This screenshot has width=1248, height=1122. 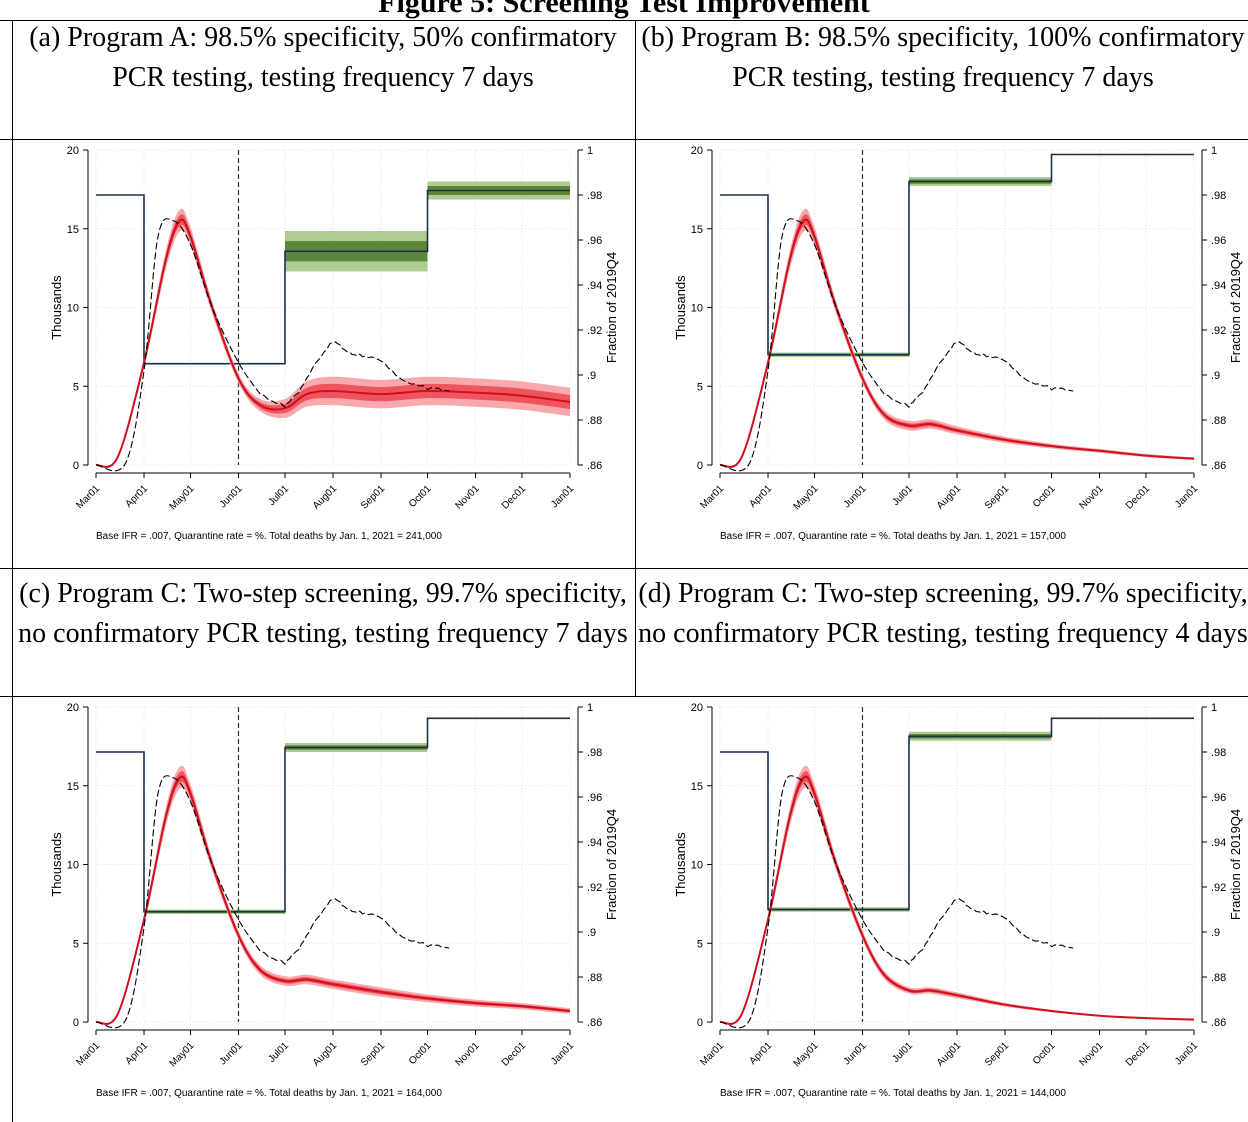 What do you see at coordinates (624, 696) in the screenshot?
I see `grid-line-row2-caption` at bounding box center [624, 696].